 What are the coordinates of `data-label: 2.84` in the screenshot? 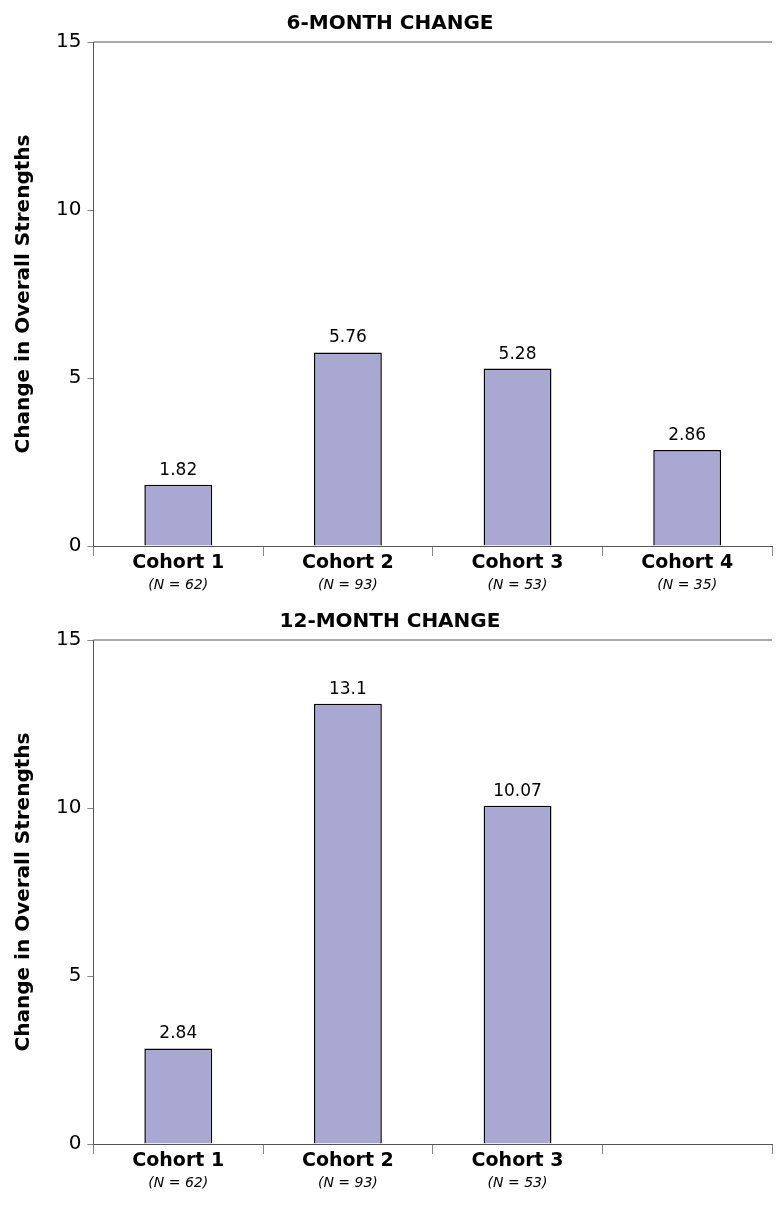 It's located at (178, 1032).